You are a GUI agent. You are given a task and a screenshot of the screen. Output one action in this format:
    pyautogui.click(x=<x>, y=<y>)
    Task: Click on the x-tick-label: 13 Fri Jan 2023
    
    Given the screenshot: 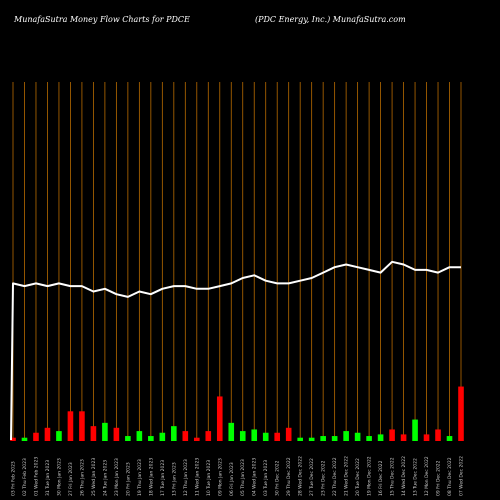 What is the action you would take?
    pyautogui.click(x=174, y=479)
    